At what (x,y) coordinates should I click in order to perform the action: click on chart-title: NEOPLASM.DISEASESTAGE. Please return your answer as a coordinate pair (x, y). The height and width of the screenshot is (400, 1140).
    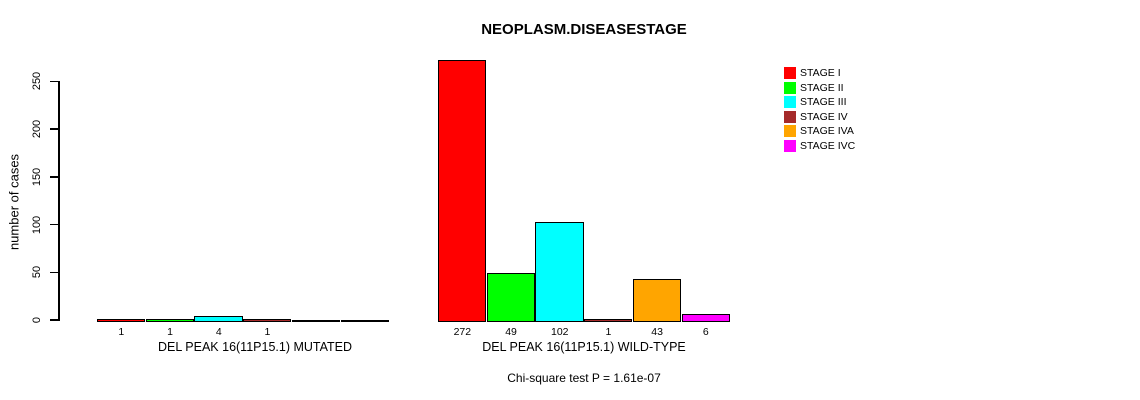
    Looking at the image, I should click on (584, 29).